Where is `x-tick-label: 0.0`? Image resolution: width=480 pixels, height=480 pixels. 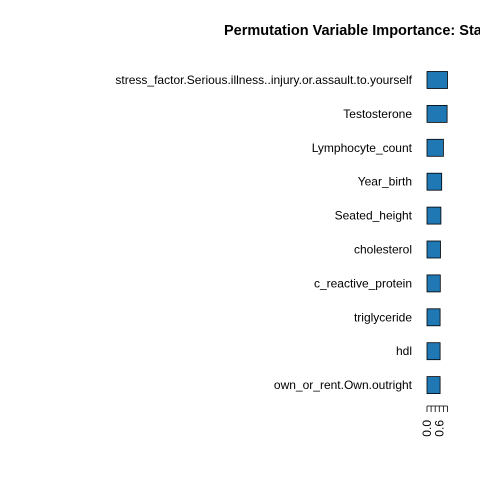
x-tick-label: 0.0 is located at coordinates (427, 428).